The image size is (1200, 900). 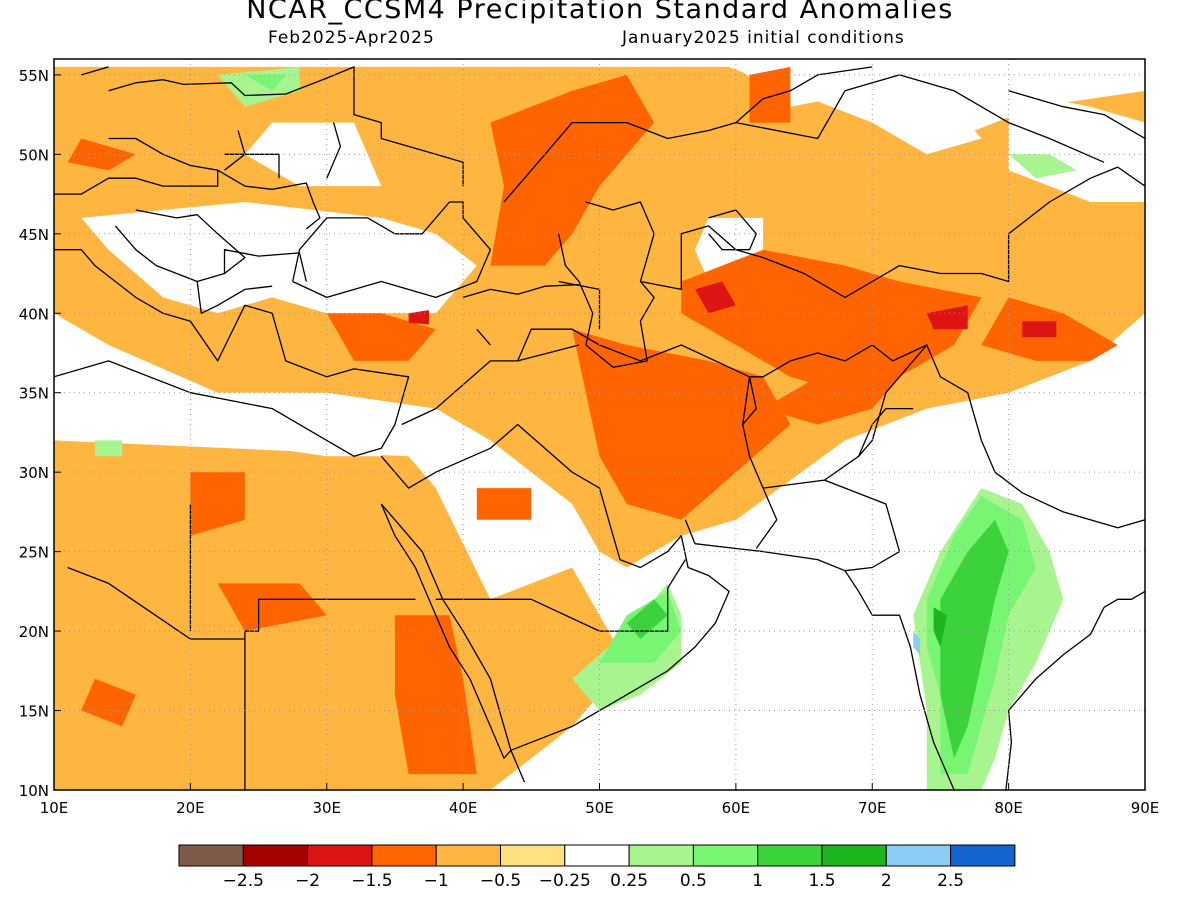 I want to click on lon-tick-label: 30E, so click(x=326, y=808).